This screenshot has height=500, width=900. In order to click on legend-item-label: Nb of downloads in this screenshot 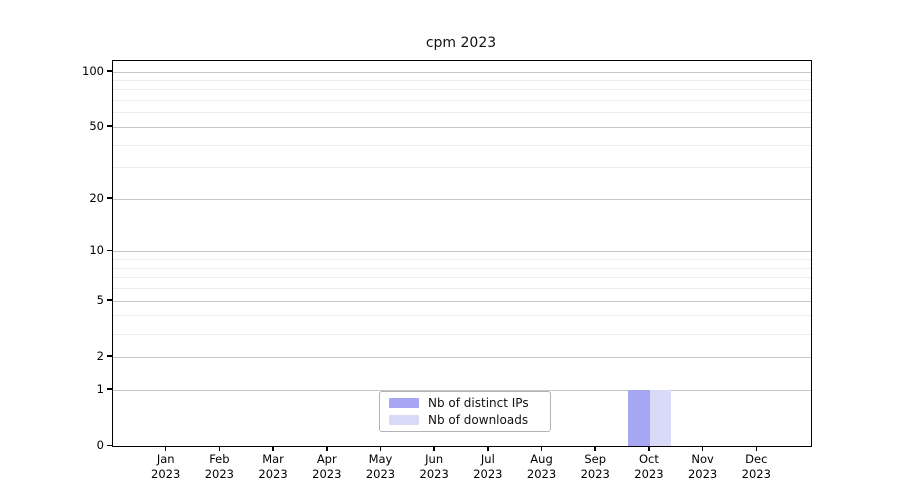, I will do `click(478, 420)`.